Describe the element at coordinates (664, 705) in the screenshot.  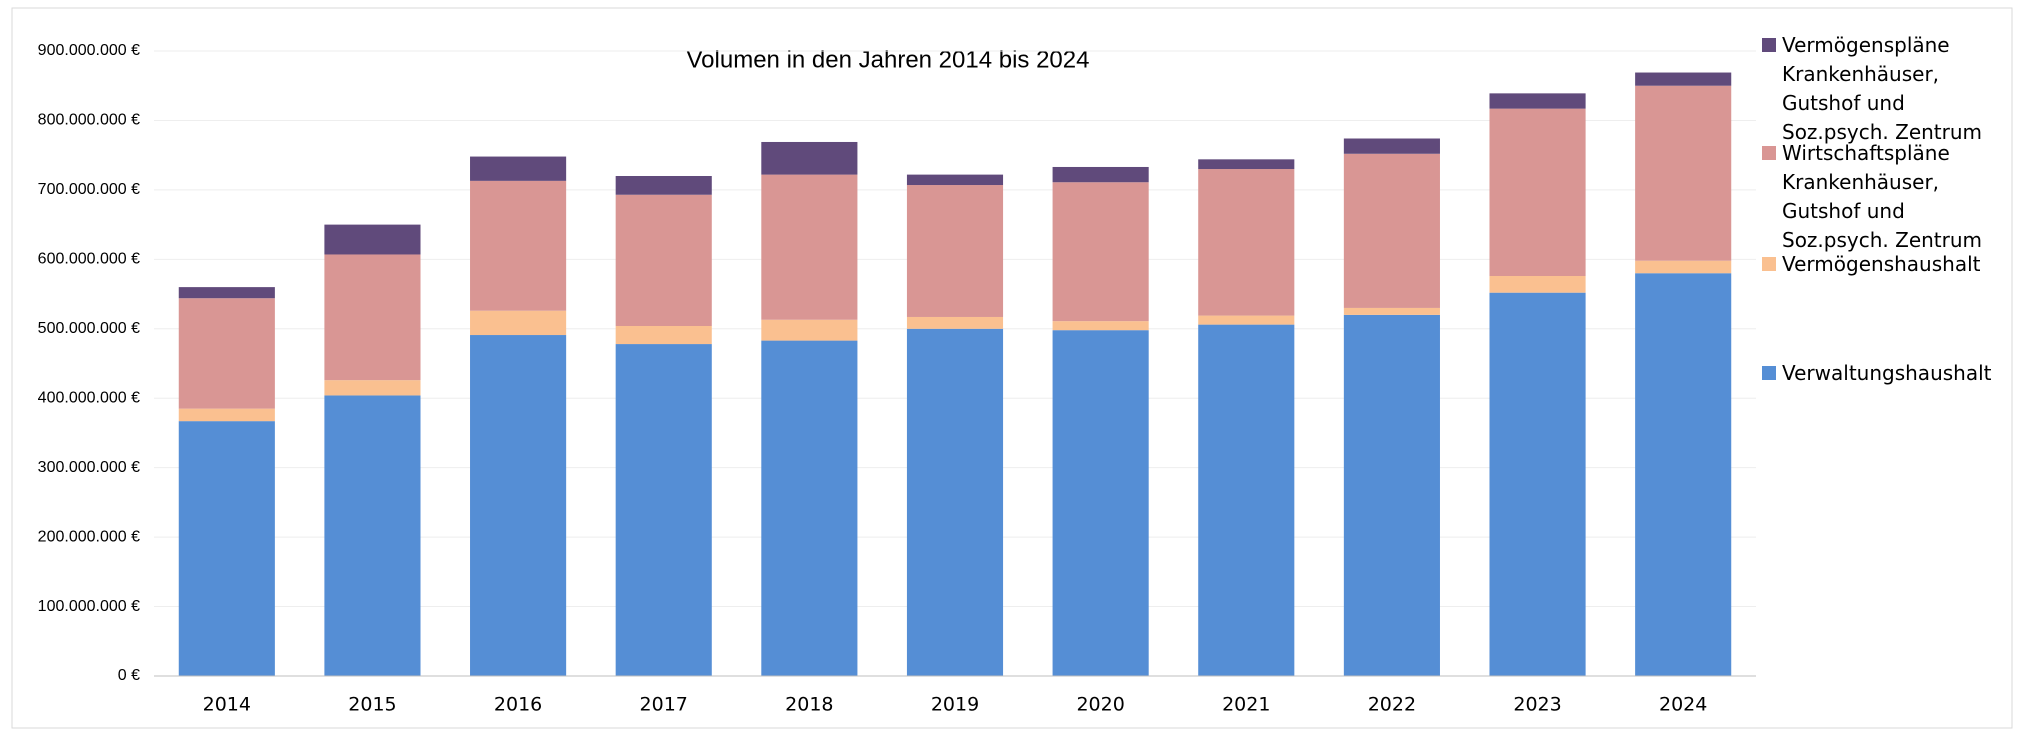
I see `x-tick-label: 2017` at that location.